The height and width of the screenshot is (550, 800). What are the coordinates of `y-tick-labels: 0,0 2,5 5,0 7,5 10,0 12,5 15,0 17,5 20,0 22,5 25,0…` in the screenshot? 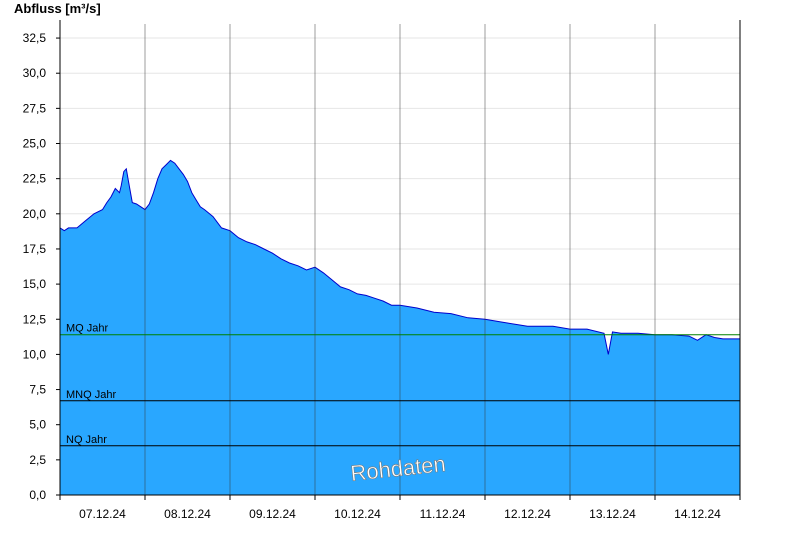 It's located at (41, 266).